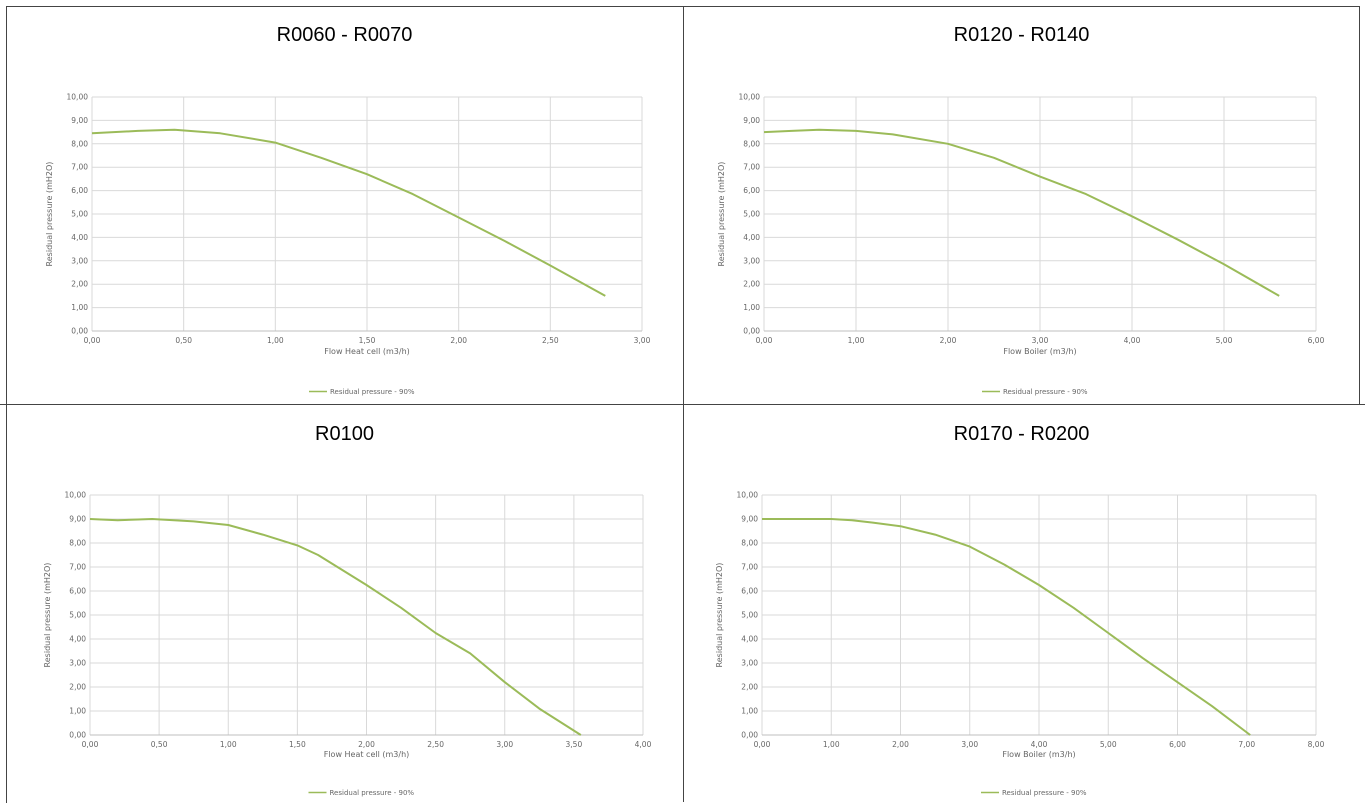 This screenshot has width=1365, height=803. Describe the element at coordinates (682, 404) in the screenshot. I see `table-divider-horizontal` at that location.